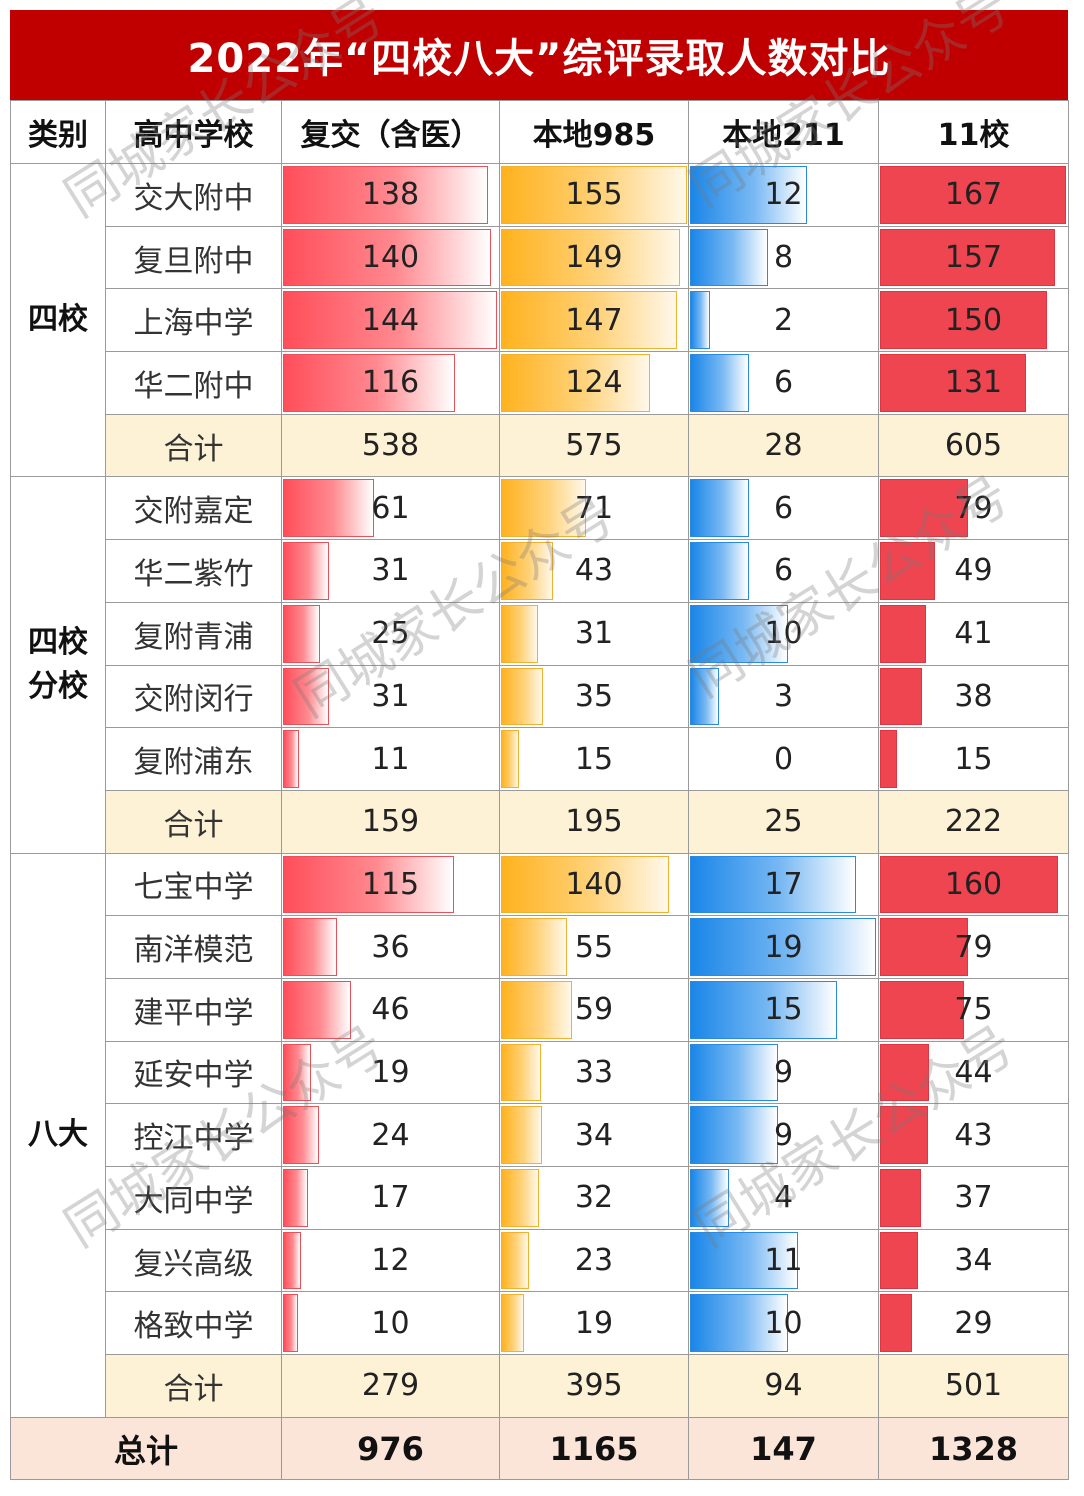  Describe the element at coordinates (193, 195) in the screenshot. I see `school-name: 交大附中` at that location.